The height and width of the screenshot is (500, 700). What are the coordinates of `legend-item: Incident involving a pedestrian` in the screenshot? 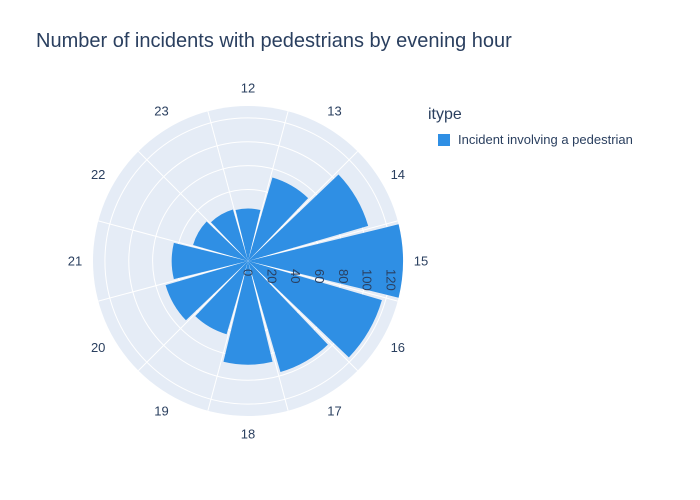 It's located at (535, 139).